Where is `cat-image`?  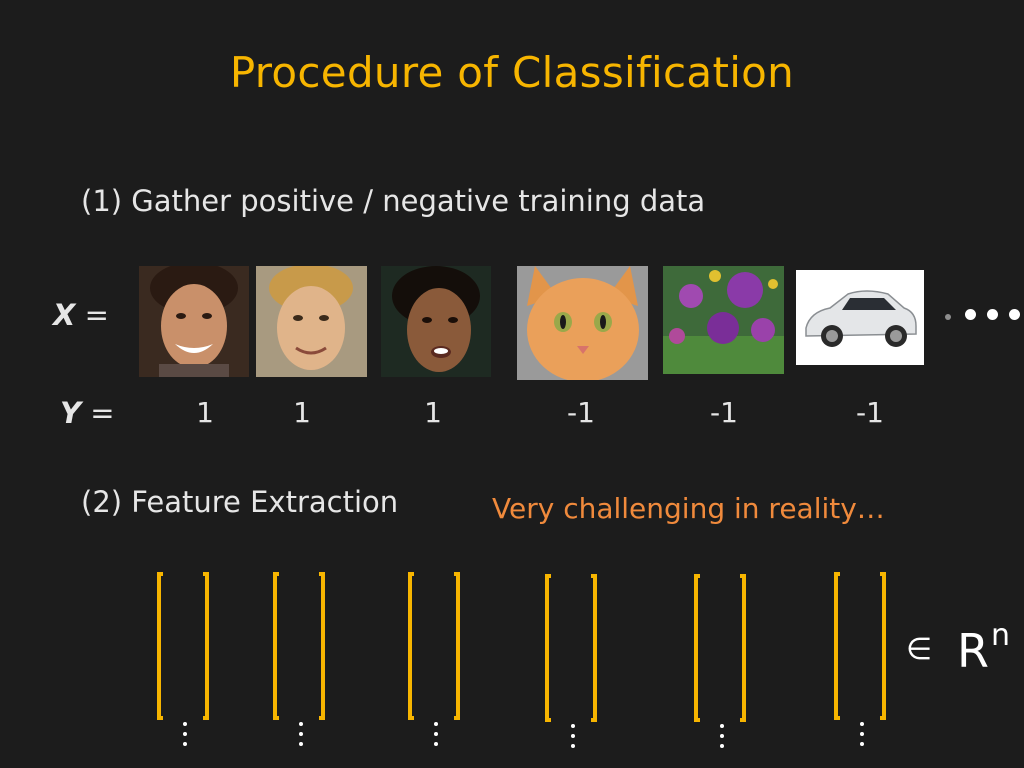 cat-image is located at coordinates (582, 323).